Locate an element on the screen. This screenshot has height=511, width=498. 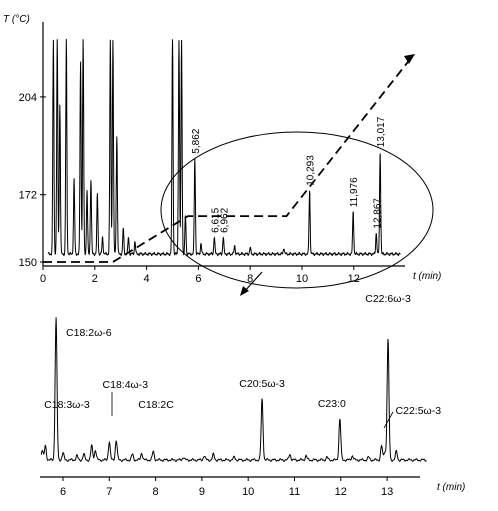
lower-x-tick-label: 11 is located at coordinates (294, 492).